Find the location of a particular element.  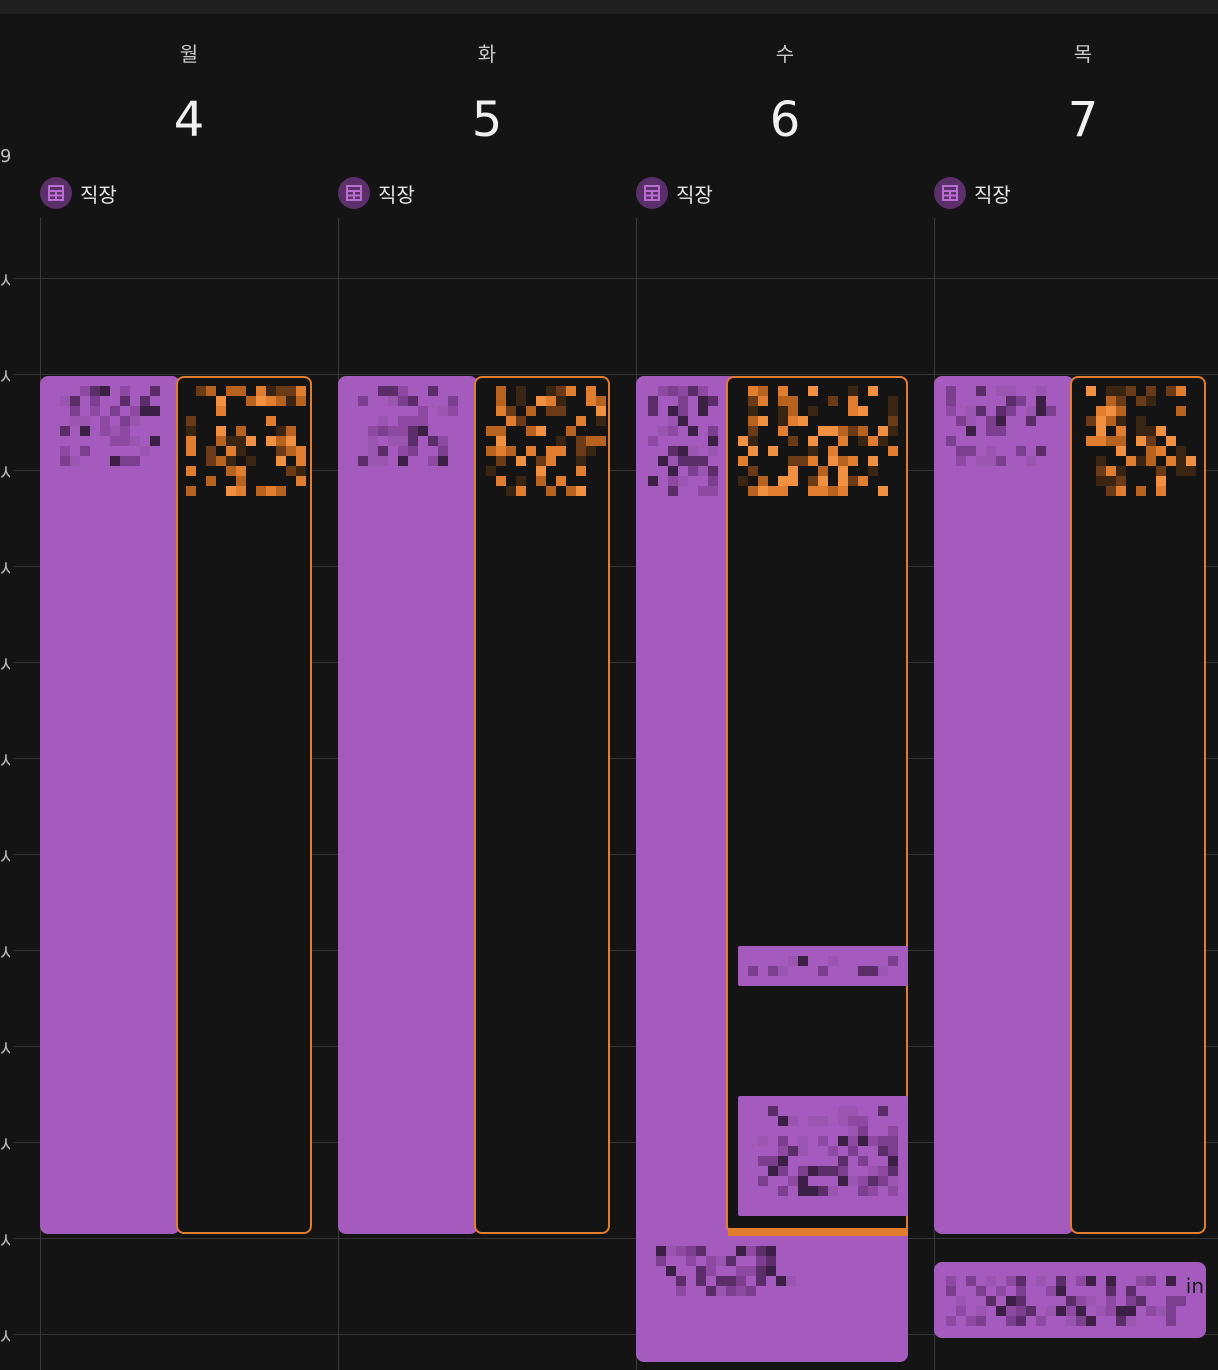

allday-chip-tue: 직장 is located at coordinates (376, 193).